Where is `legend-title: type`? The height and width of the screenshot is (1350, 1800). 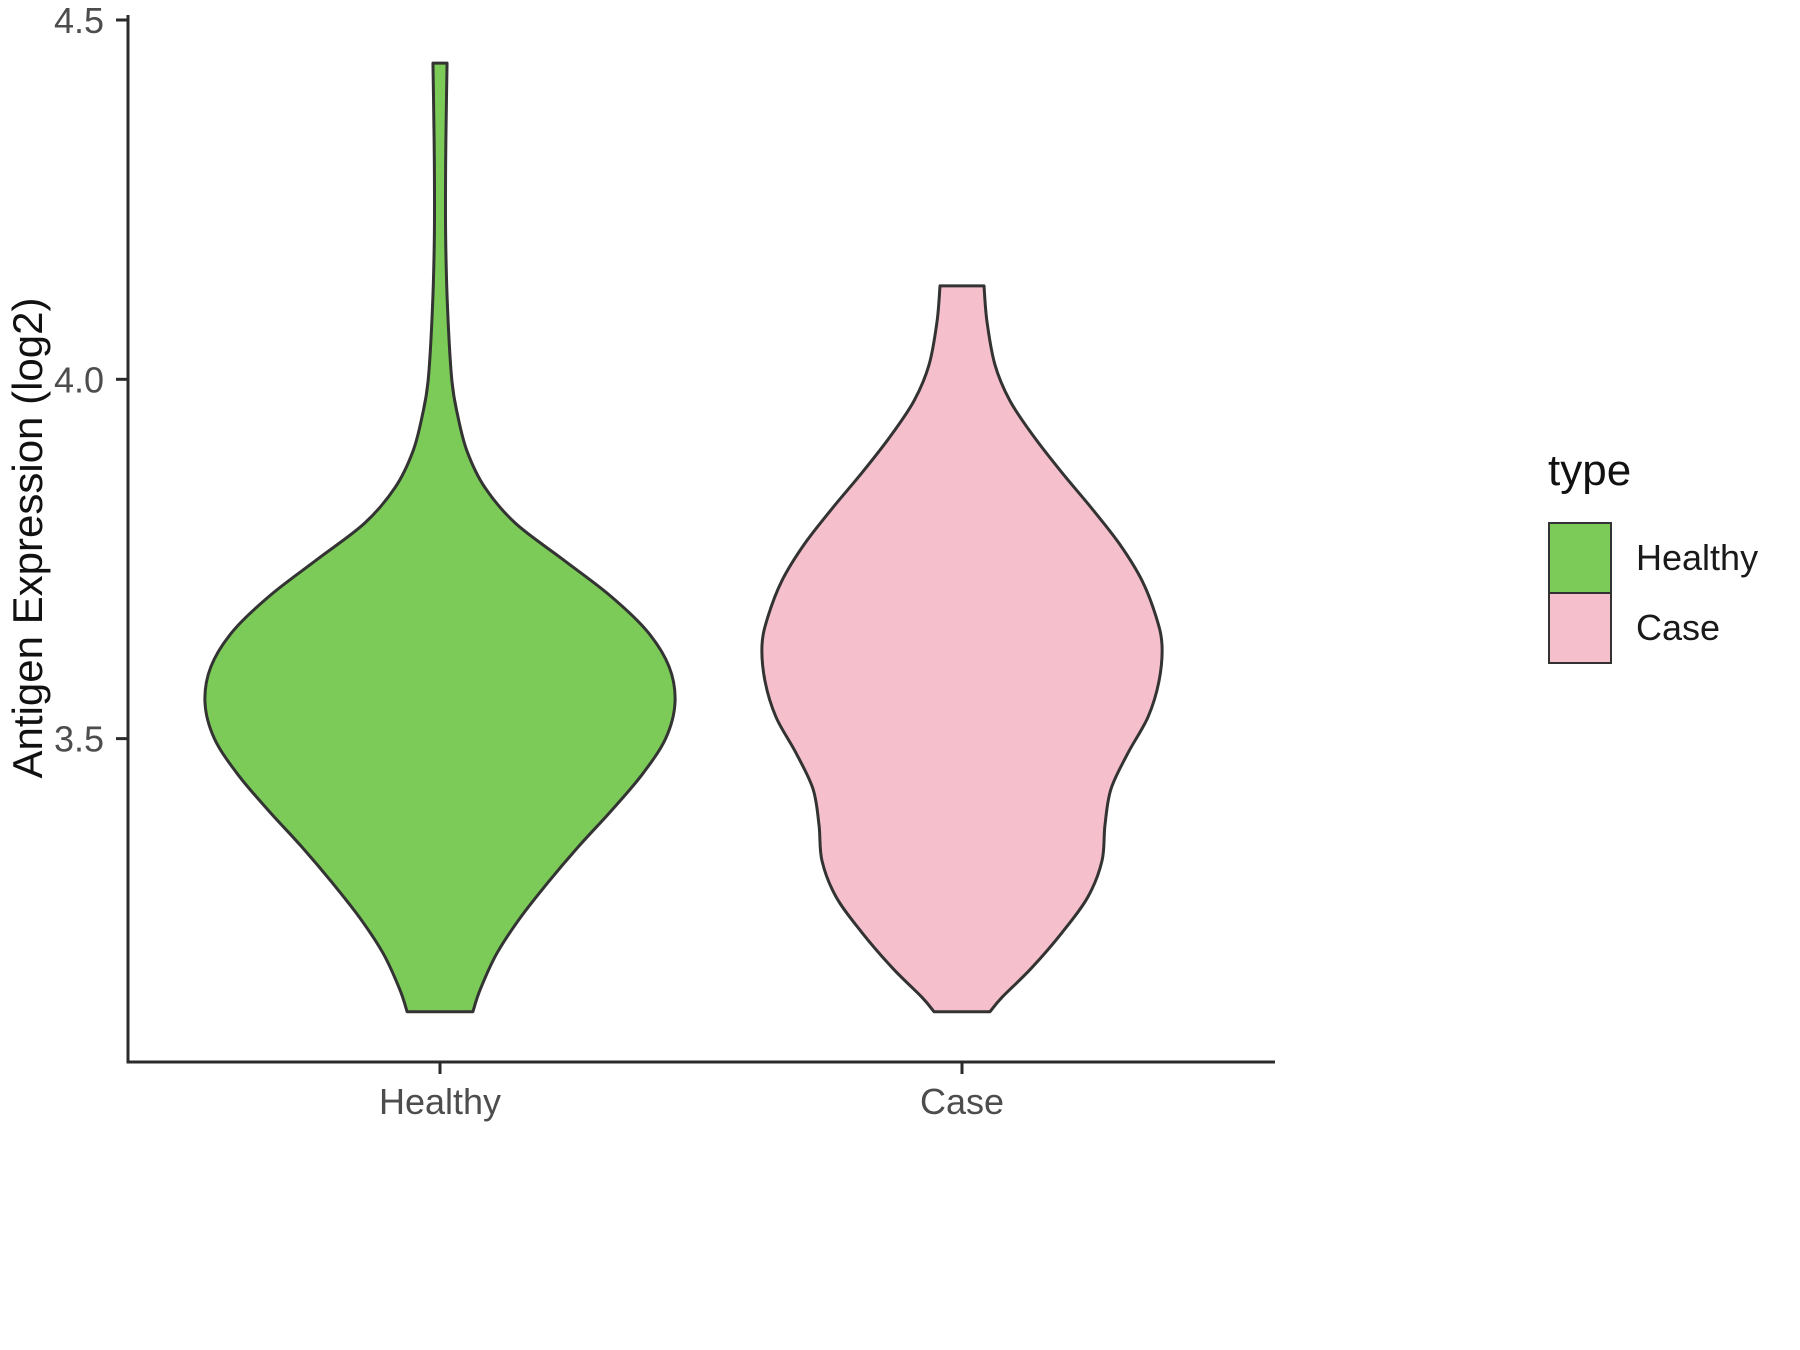 legend-title: type is located at coordinates (1590, 470).